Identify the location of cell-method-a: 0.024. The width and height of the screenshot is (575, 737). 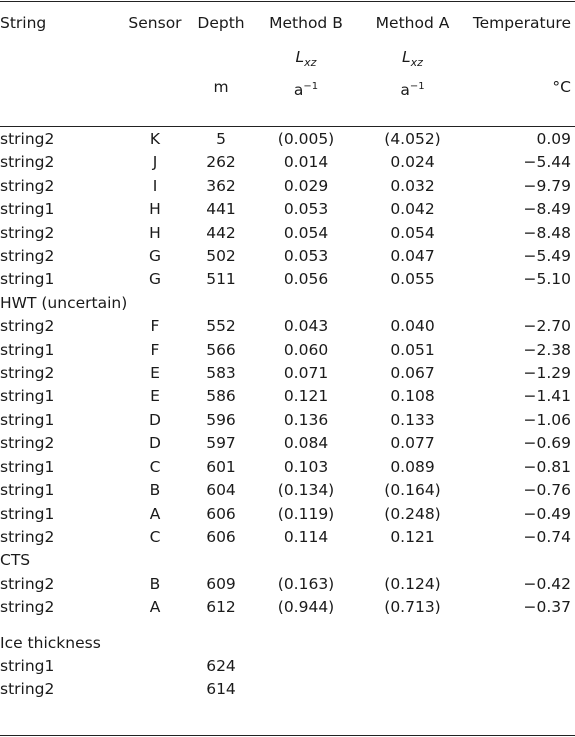
(412, 162).